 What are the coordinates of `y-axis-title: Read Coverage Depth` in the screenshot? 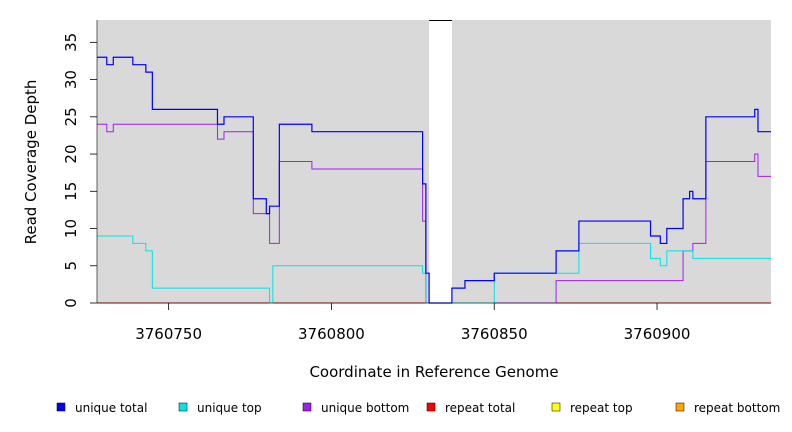 It's located at (31, 162).